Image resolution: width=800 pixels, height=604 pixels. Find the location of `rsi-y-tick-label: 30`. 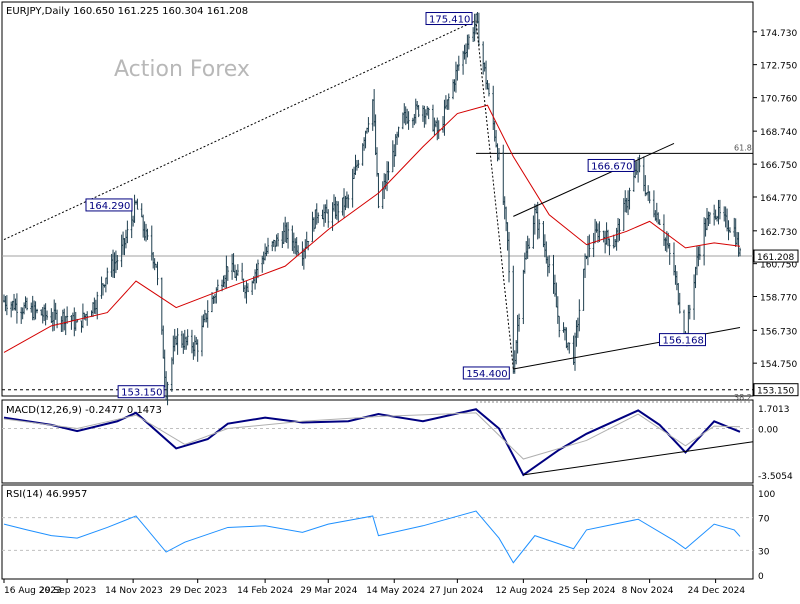

rsi-y-tick-label: 30 is located at coordinates (764, 552).